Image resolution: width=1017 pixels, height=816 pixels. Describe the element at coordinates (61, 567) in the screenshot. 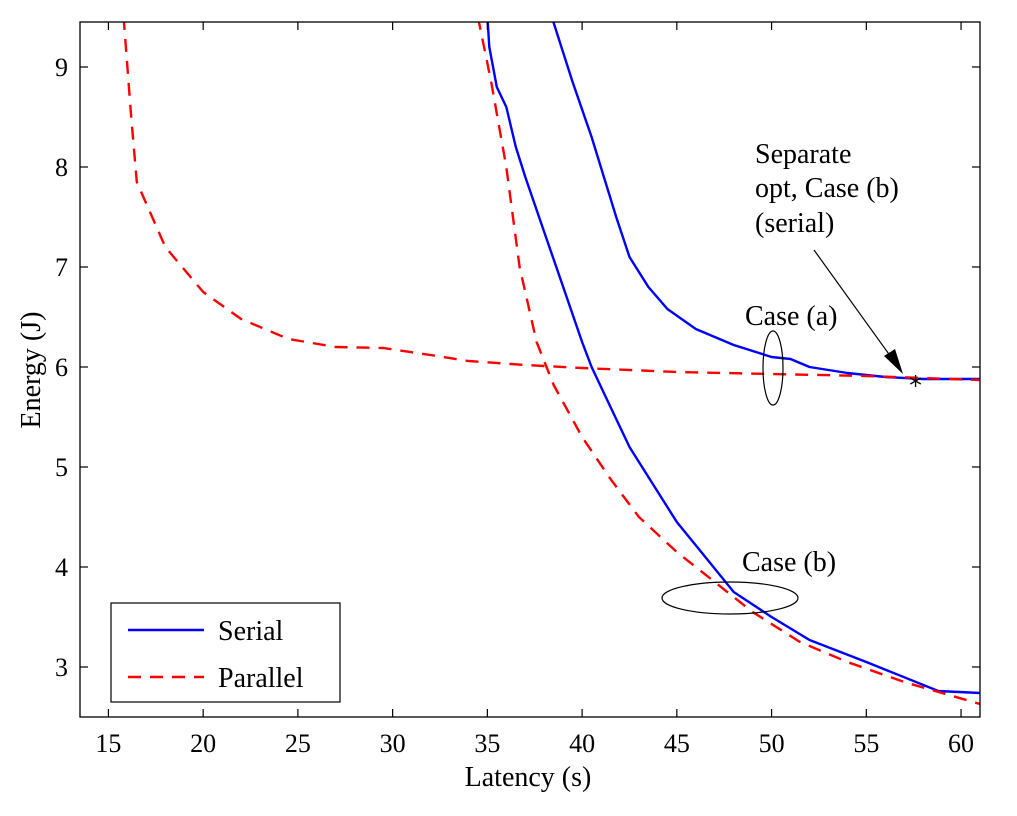

I see `y-tick-label-4: 4` at that location.